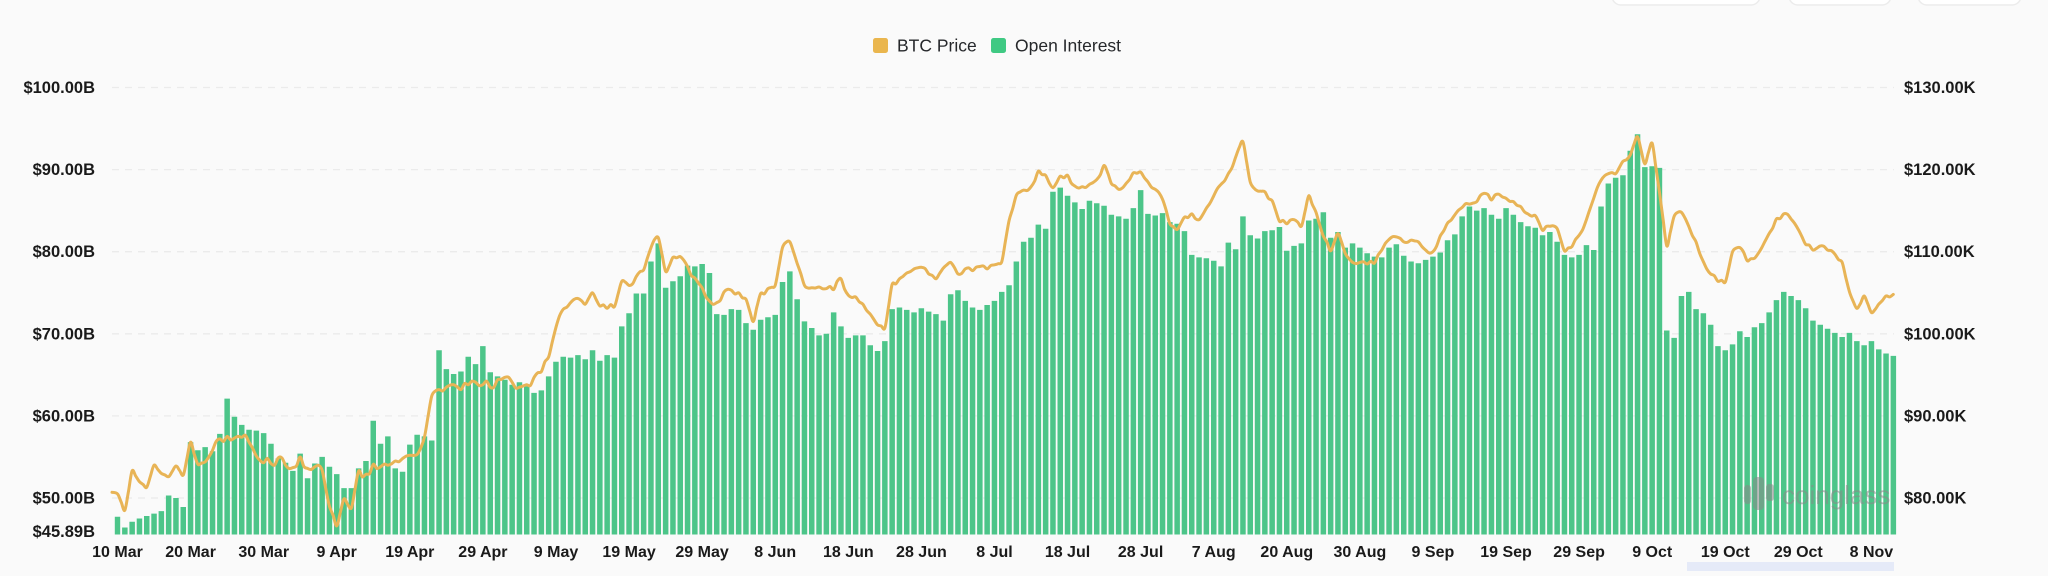 This screenshot has height=576, width=2048. I want to click on svg-text: 9 Sep, so click(1433, 552).